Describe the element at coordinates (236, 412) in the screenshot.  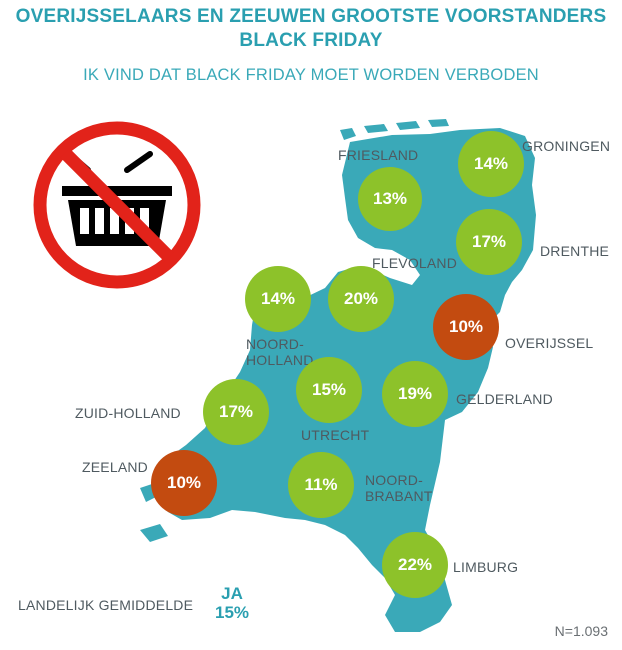
I see `bubble-zuid-holland: 17%` at that location.